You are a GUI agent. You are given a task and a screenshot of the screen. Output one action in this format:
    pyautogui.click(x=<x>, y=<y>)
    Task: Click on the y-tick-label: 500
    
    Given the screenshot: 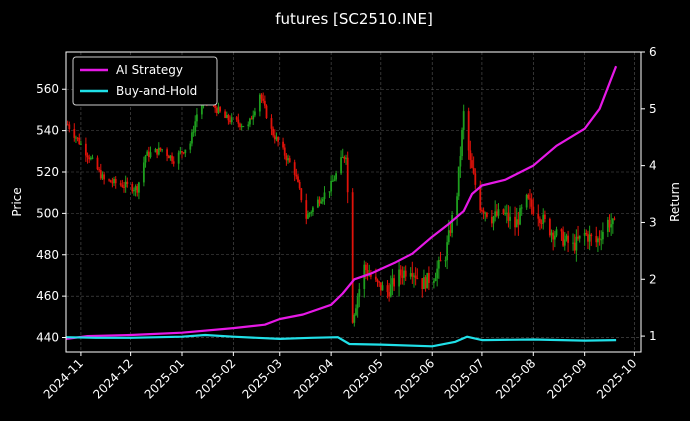 What is the action you would take?
    pyautogui.click(x=47, y=213)
    